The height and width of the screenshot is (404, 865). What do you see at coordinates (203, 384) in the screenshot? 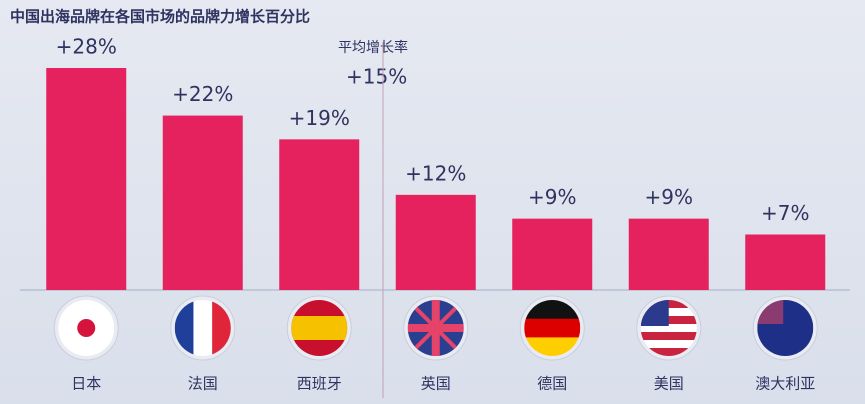
I see `x-tick-label: 法国` at bounding box center [203, 384].